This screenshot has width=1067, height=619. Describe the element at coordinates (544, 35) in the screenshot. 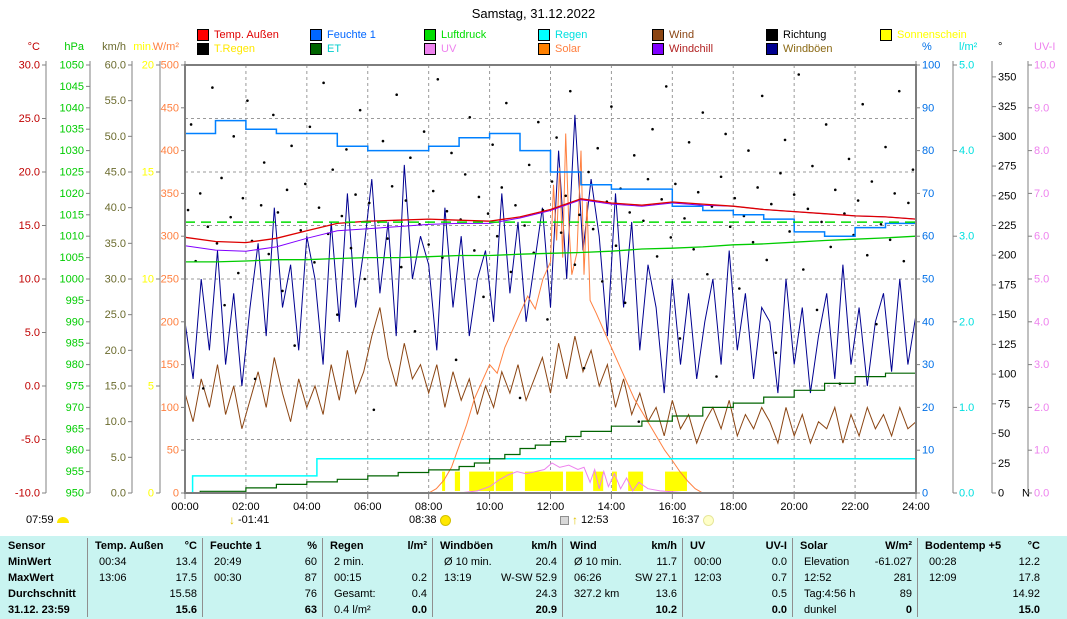

I see `regen-legend-swatch-icon` at that location.